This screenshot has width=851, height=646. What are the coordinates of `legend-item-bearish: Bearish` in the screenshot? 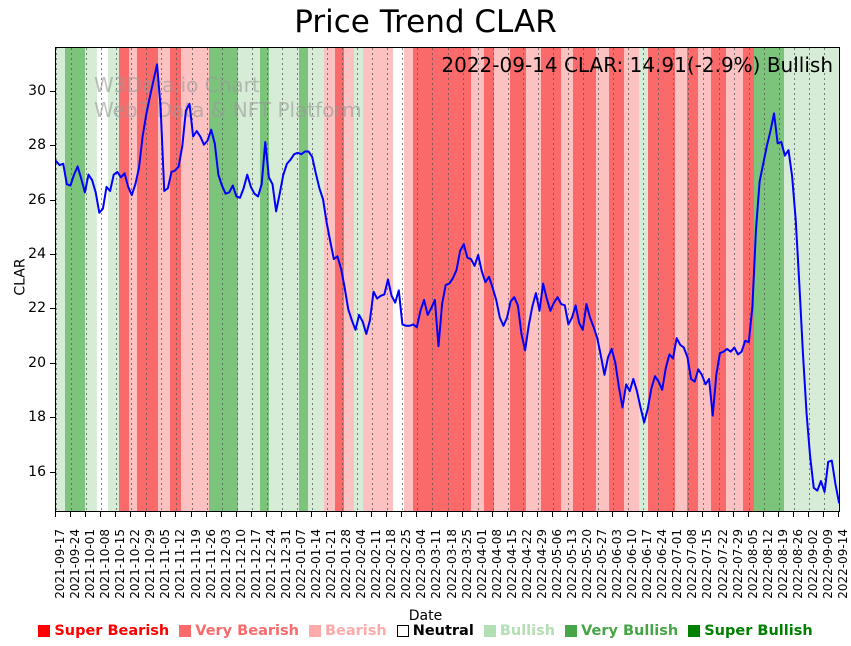 It's located at (347, 631).